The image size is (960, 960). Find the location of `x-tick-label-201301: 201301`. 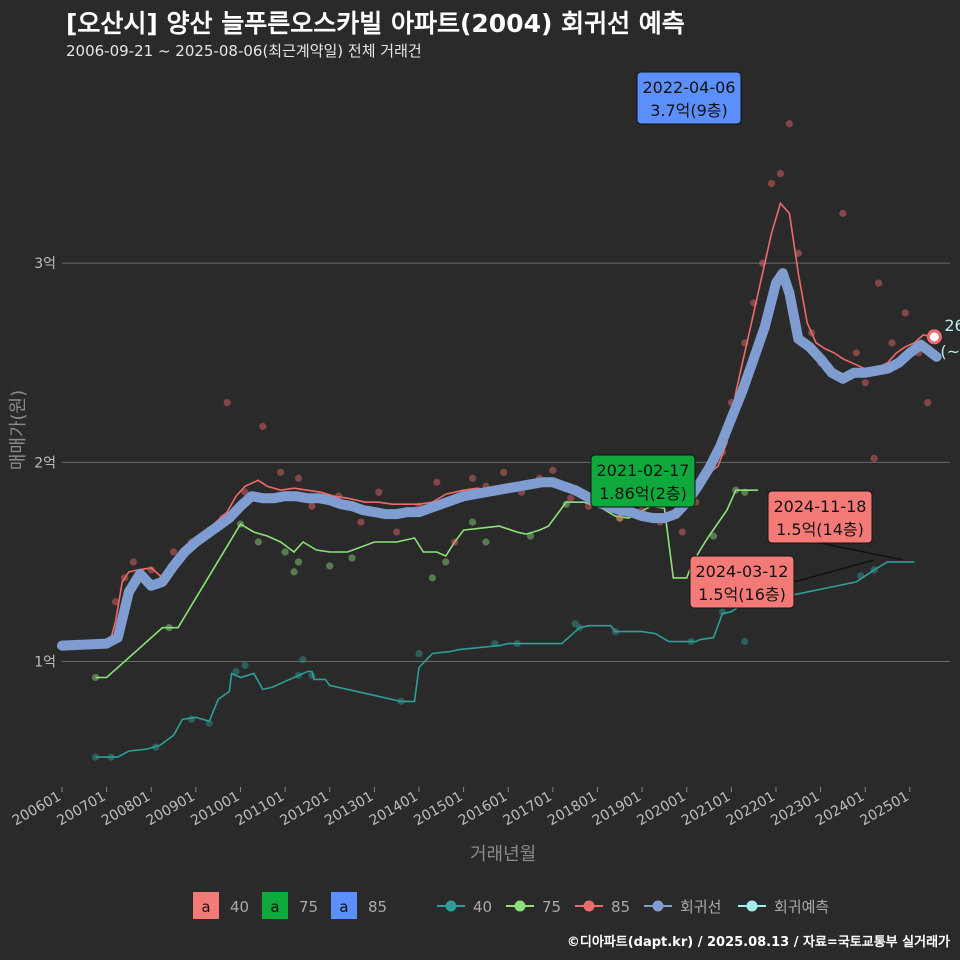

x-tick-label-201301: 201301 is located at coordinates (349, 809).